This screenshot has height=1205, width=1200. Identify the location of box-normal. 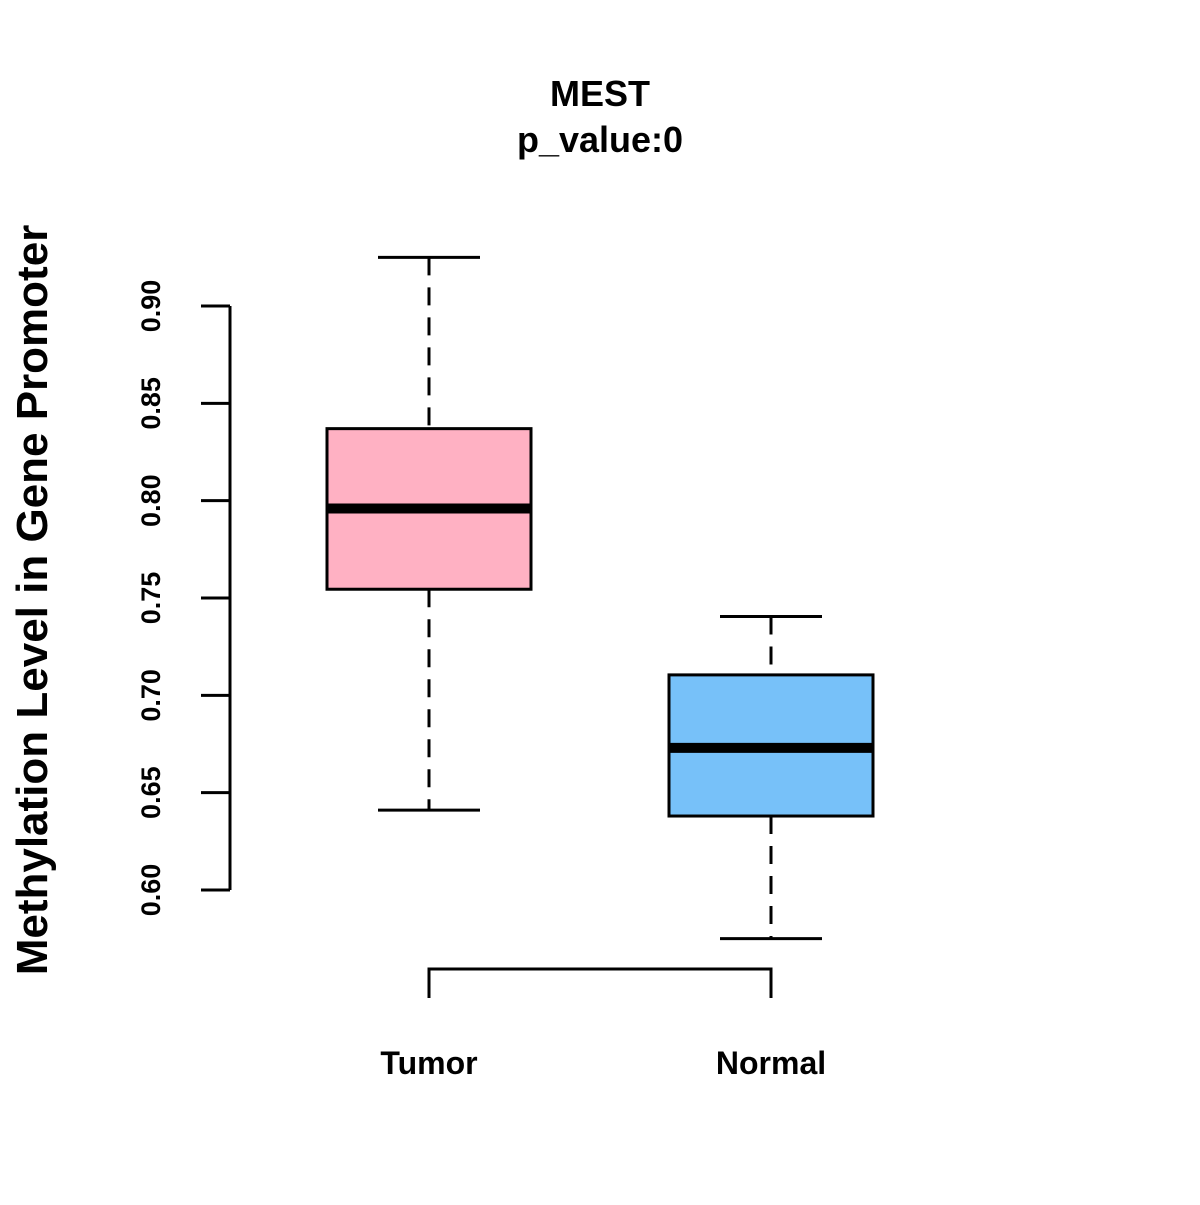
(771, 777).